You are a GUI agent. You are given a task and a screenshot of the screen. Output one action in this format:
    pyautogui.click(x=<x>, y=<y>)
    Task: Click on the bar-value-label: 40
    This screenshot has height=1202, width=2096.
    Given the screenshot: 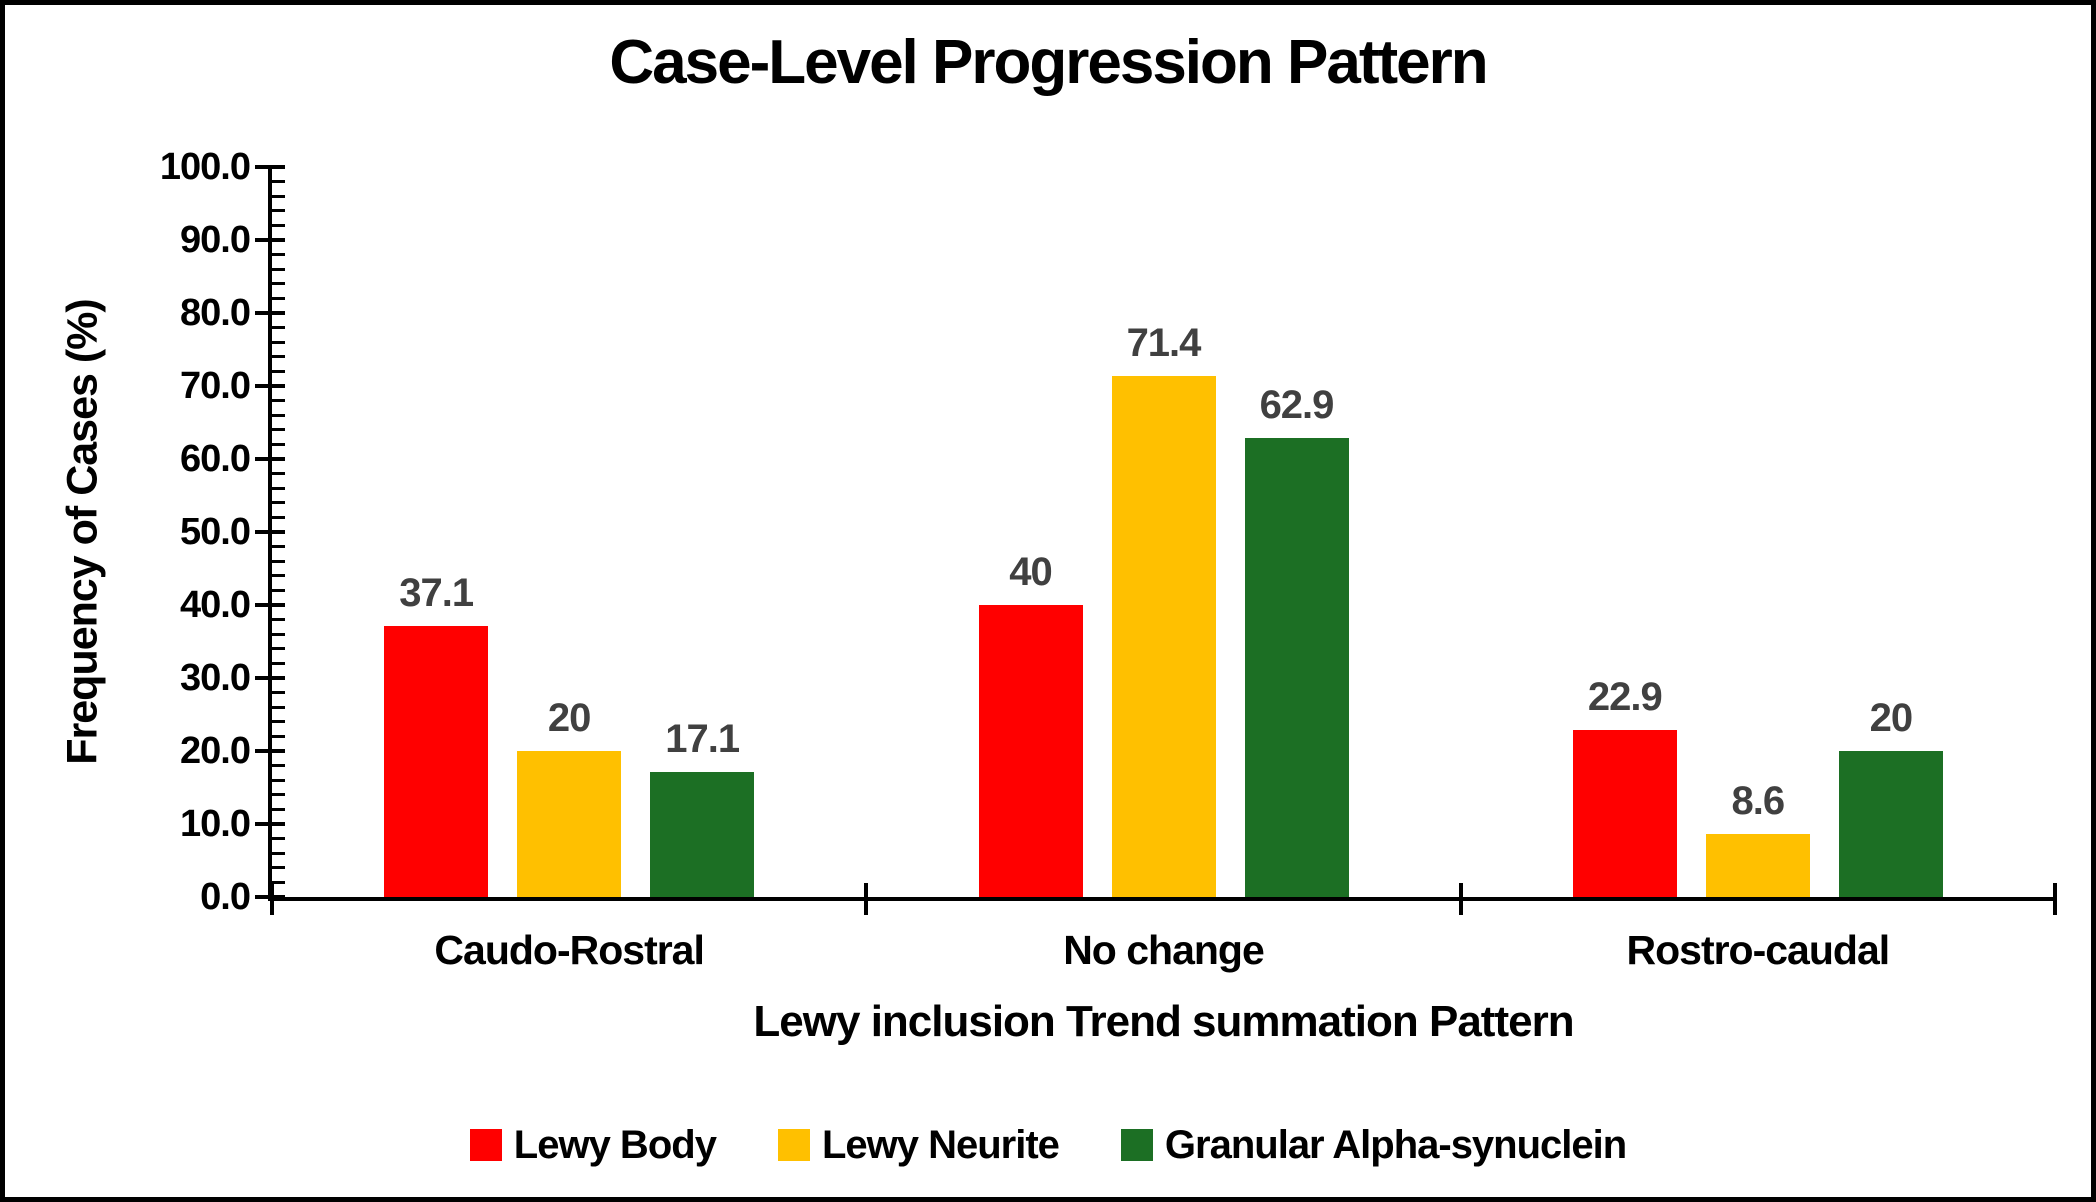 What is the action you would take?
    pyautogui.click(x=1031, y=572)
    